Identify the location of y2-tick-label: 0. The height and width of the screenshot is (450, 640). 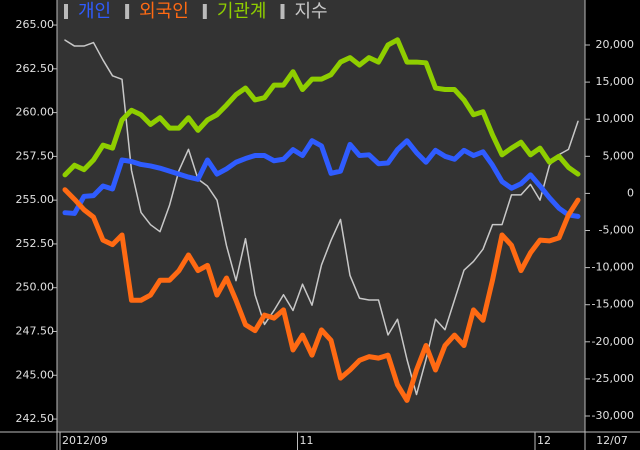
(630, 192).